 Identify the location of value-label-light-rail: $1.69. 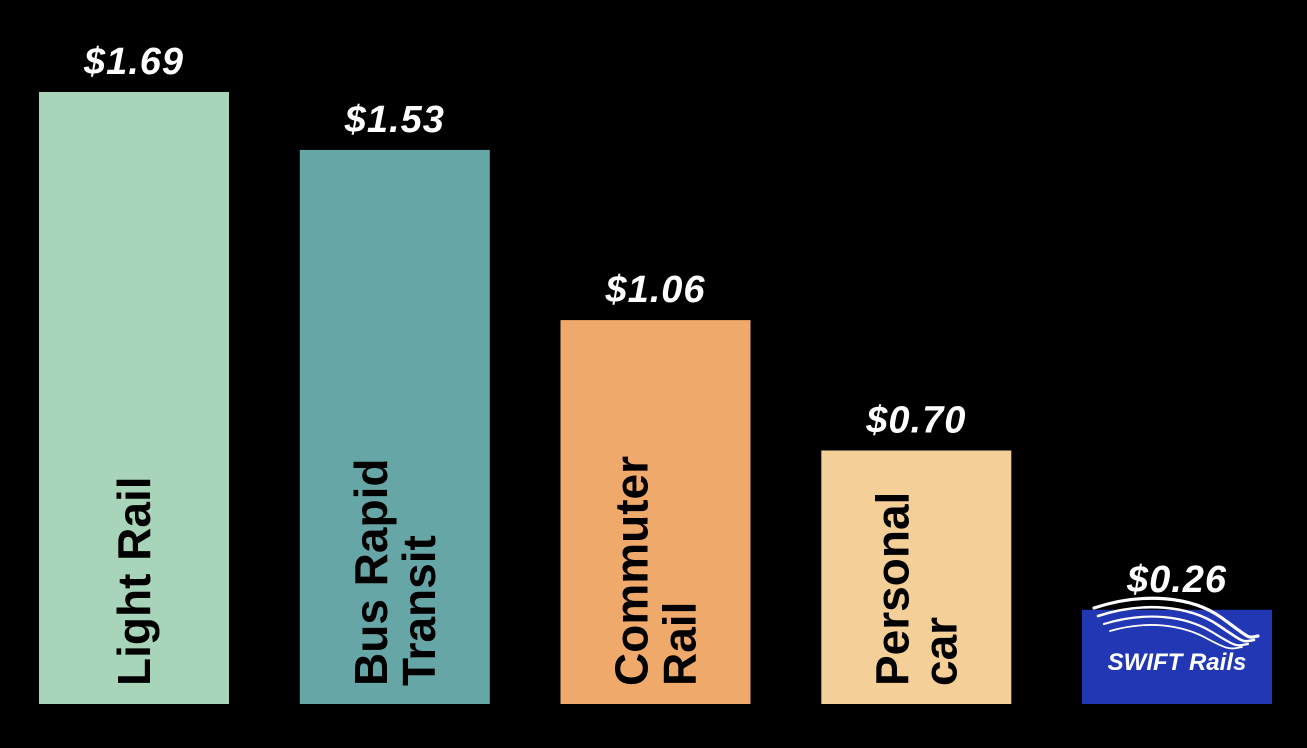
(133, 62).